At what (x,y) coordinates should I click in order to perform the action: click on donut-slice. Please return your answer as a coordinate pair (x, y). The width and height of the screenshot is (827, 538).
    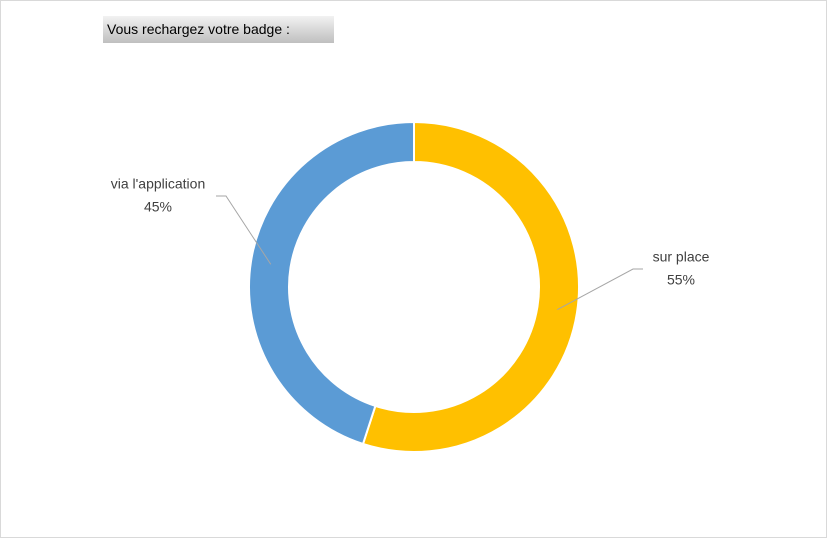
    Looking at the image, I should click on (331, 283).